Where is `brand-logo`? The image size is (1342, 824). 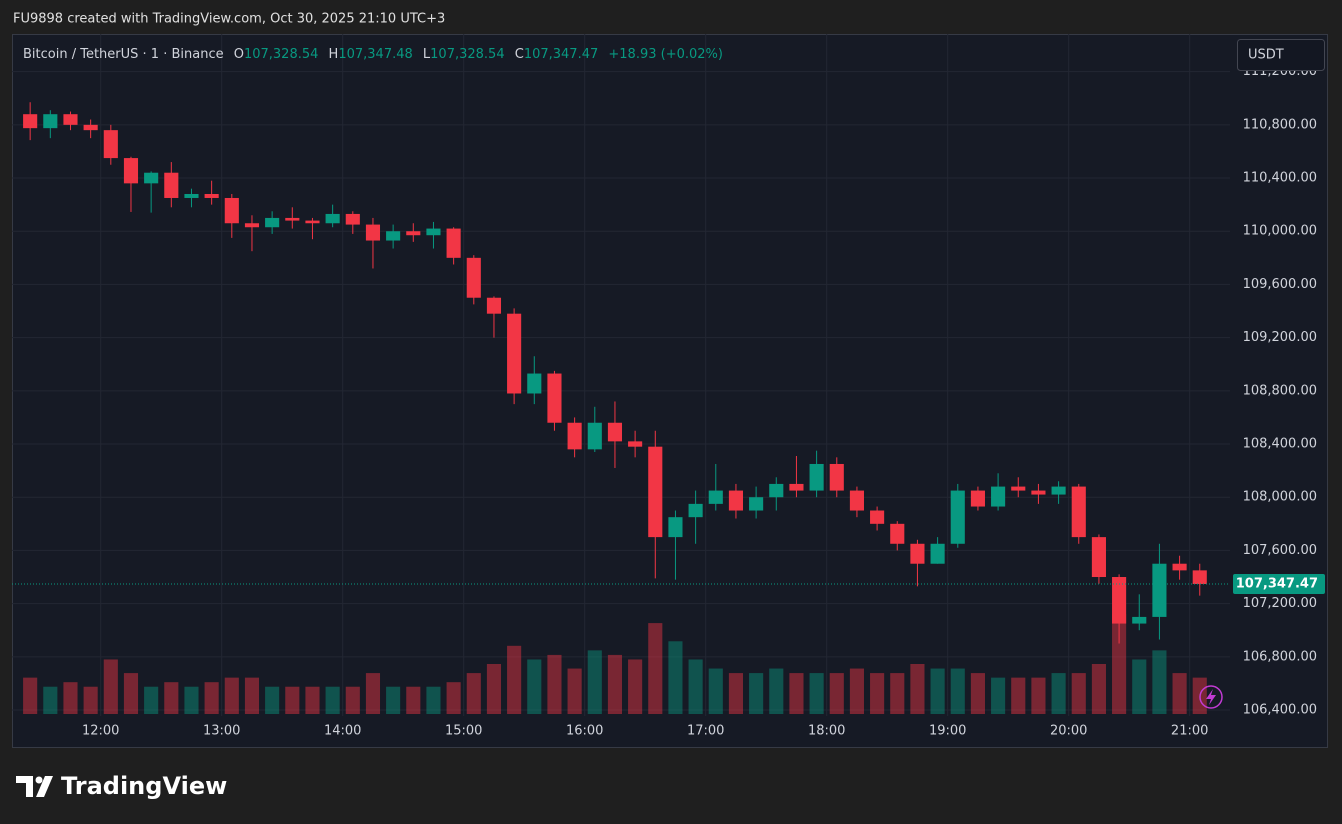
brand-logo is located at coordinates (34, 786).